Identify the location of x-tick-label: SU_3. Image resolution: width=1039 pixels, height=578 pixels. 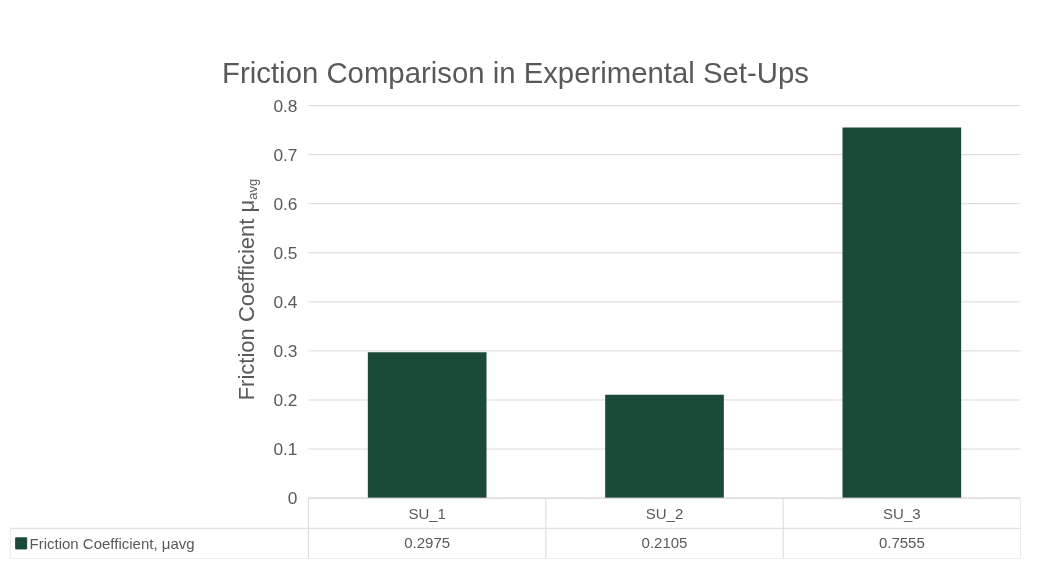
(902, 513).